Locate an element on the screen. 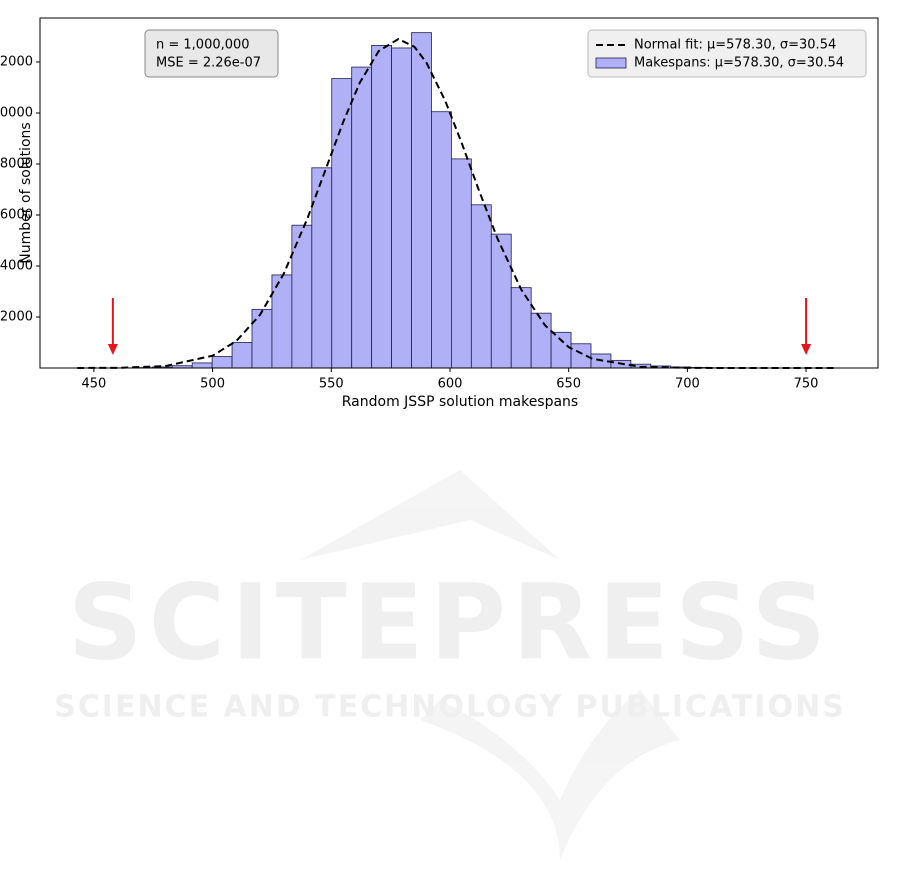 This screenshot has height=893, width=901. y-tick-label: 12000 is located at coordinates (16, 61).